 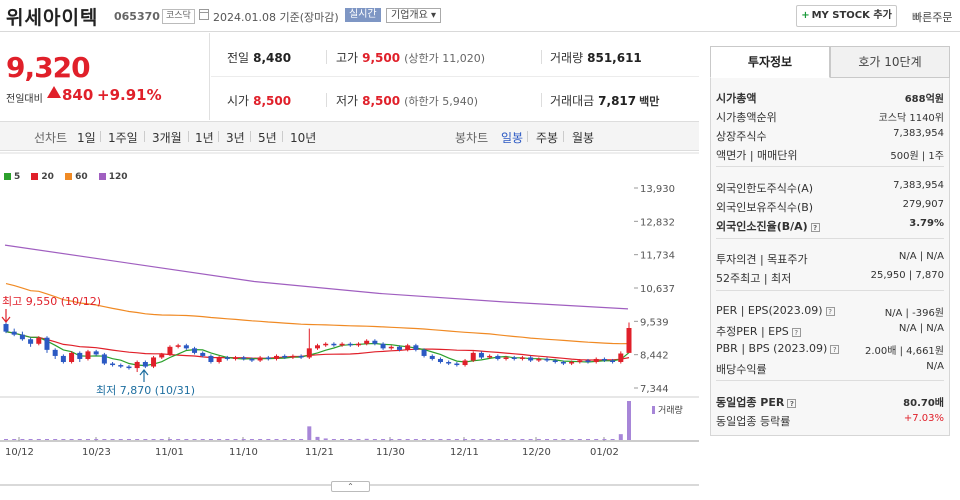 What do you see at coordinates (78, 95) in the screenshot?
I see `change-value: 840` at bounding box center [78, 95].